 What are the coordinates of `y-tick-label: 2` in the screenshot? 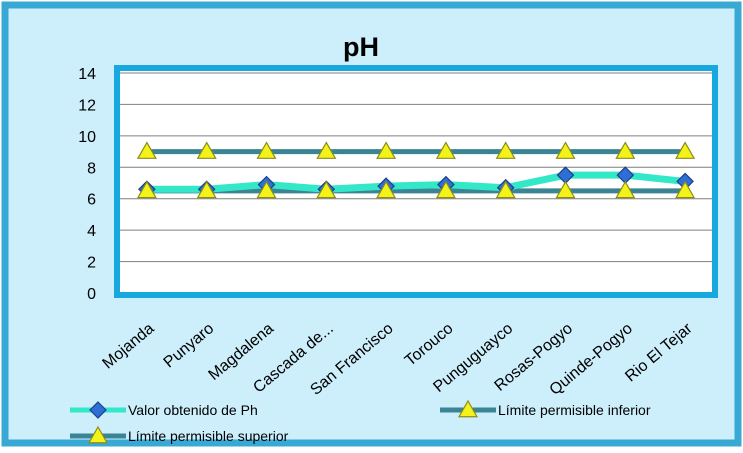 It's located at (91, 263).